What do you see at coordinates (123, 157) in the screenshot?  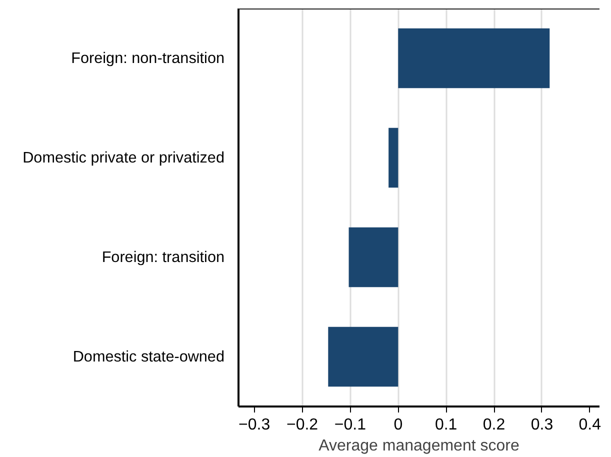 I see `y-tick-label: Domestic private or privatized` at bounding box center [123, 157].